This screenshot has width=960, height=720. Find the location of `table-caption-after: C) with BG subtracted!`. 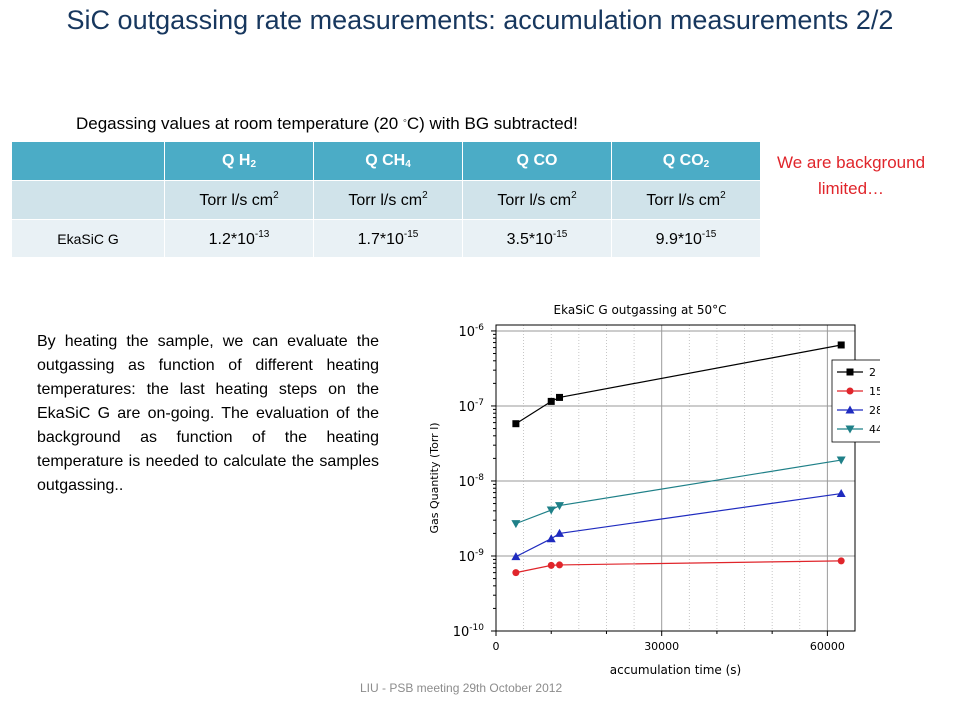

table-caption-after: C) with BG subtracted! is located at coordinates (492, 123).